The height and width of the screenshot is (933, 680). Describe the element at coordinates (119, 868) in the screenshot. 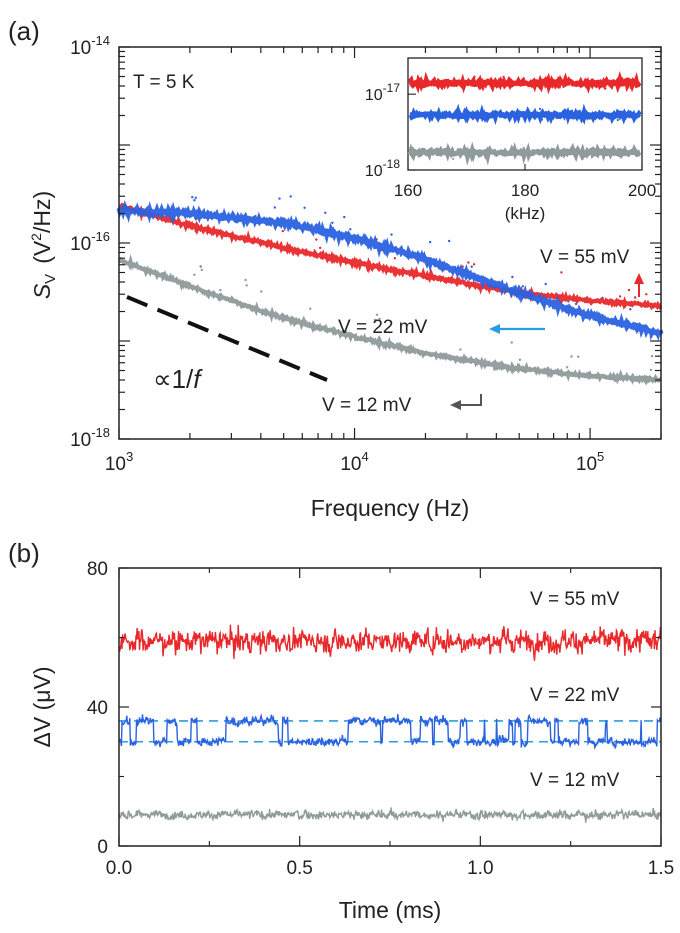

I see `x-tick-label: 0.0` at that location.